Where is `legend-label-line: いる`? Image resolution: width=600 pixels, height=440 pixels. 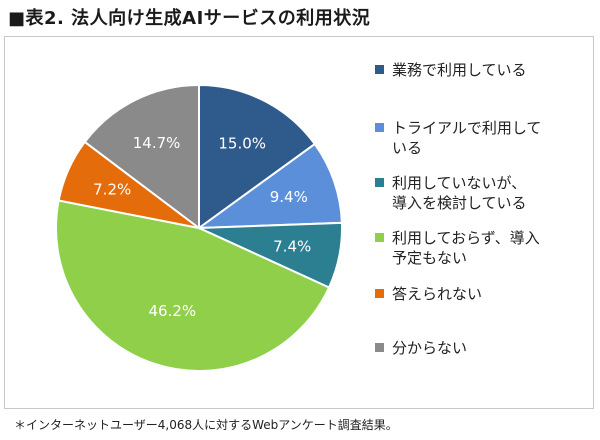
legend-label-line: いる is located at coordinates (407, 148).